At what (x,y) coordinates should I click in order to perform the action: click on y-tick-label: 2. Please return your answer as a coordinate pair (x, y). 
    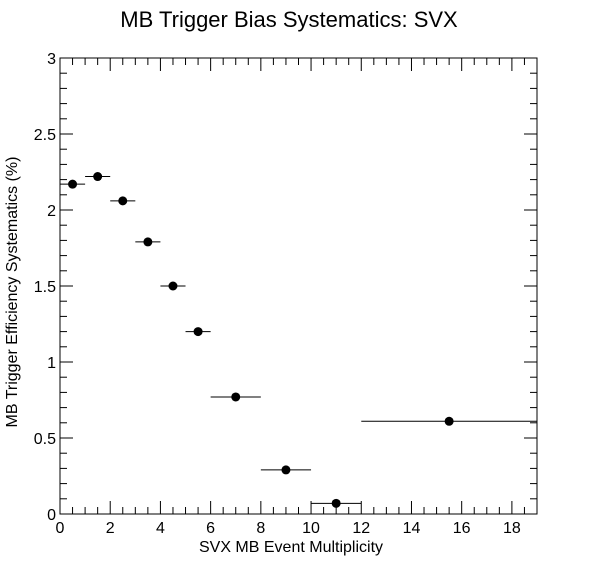
    Looking at the image, I should click on (51, 211).